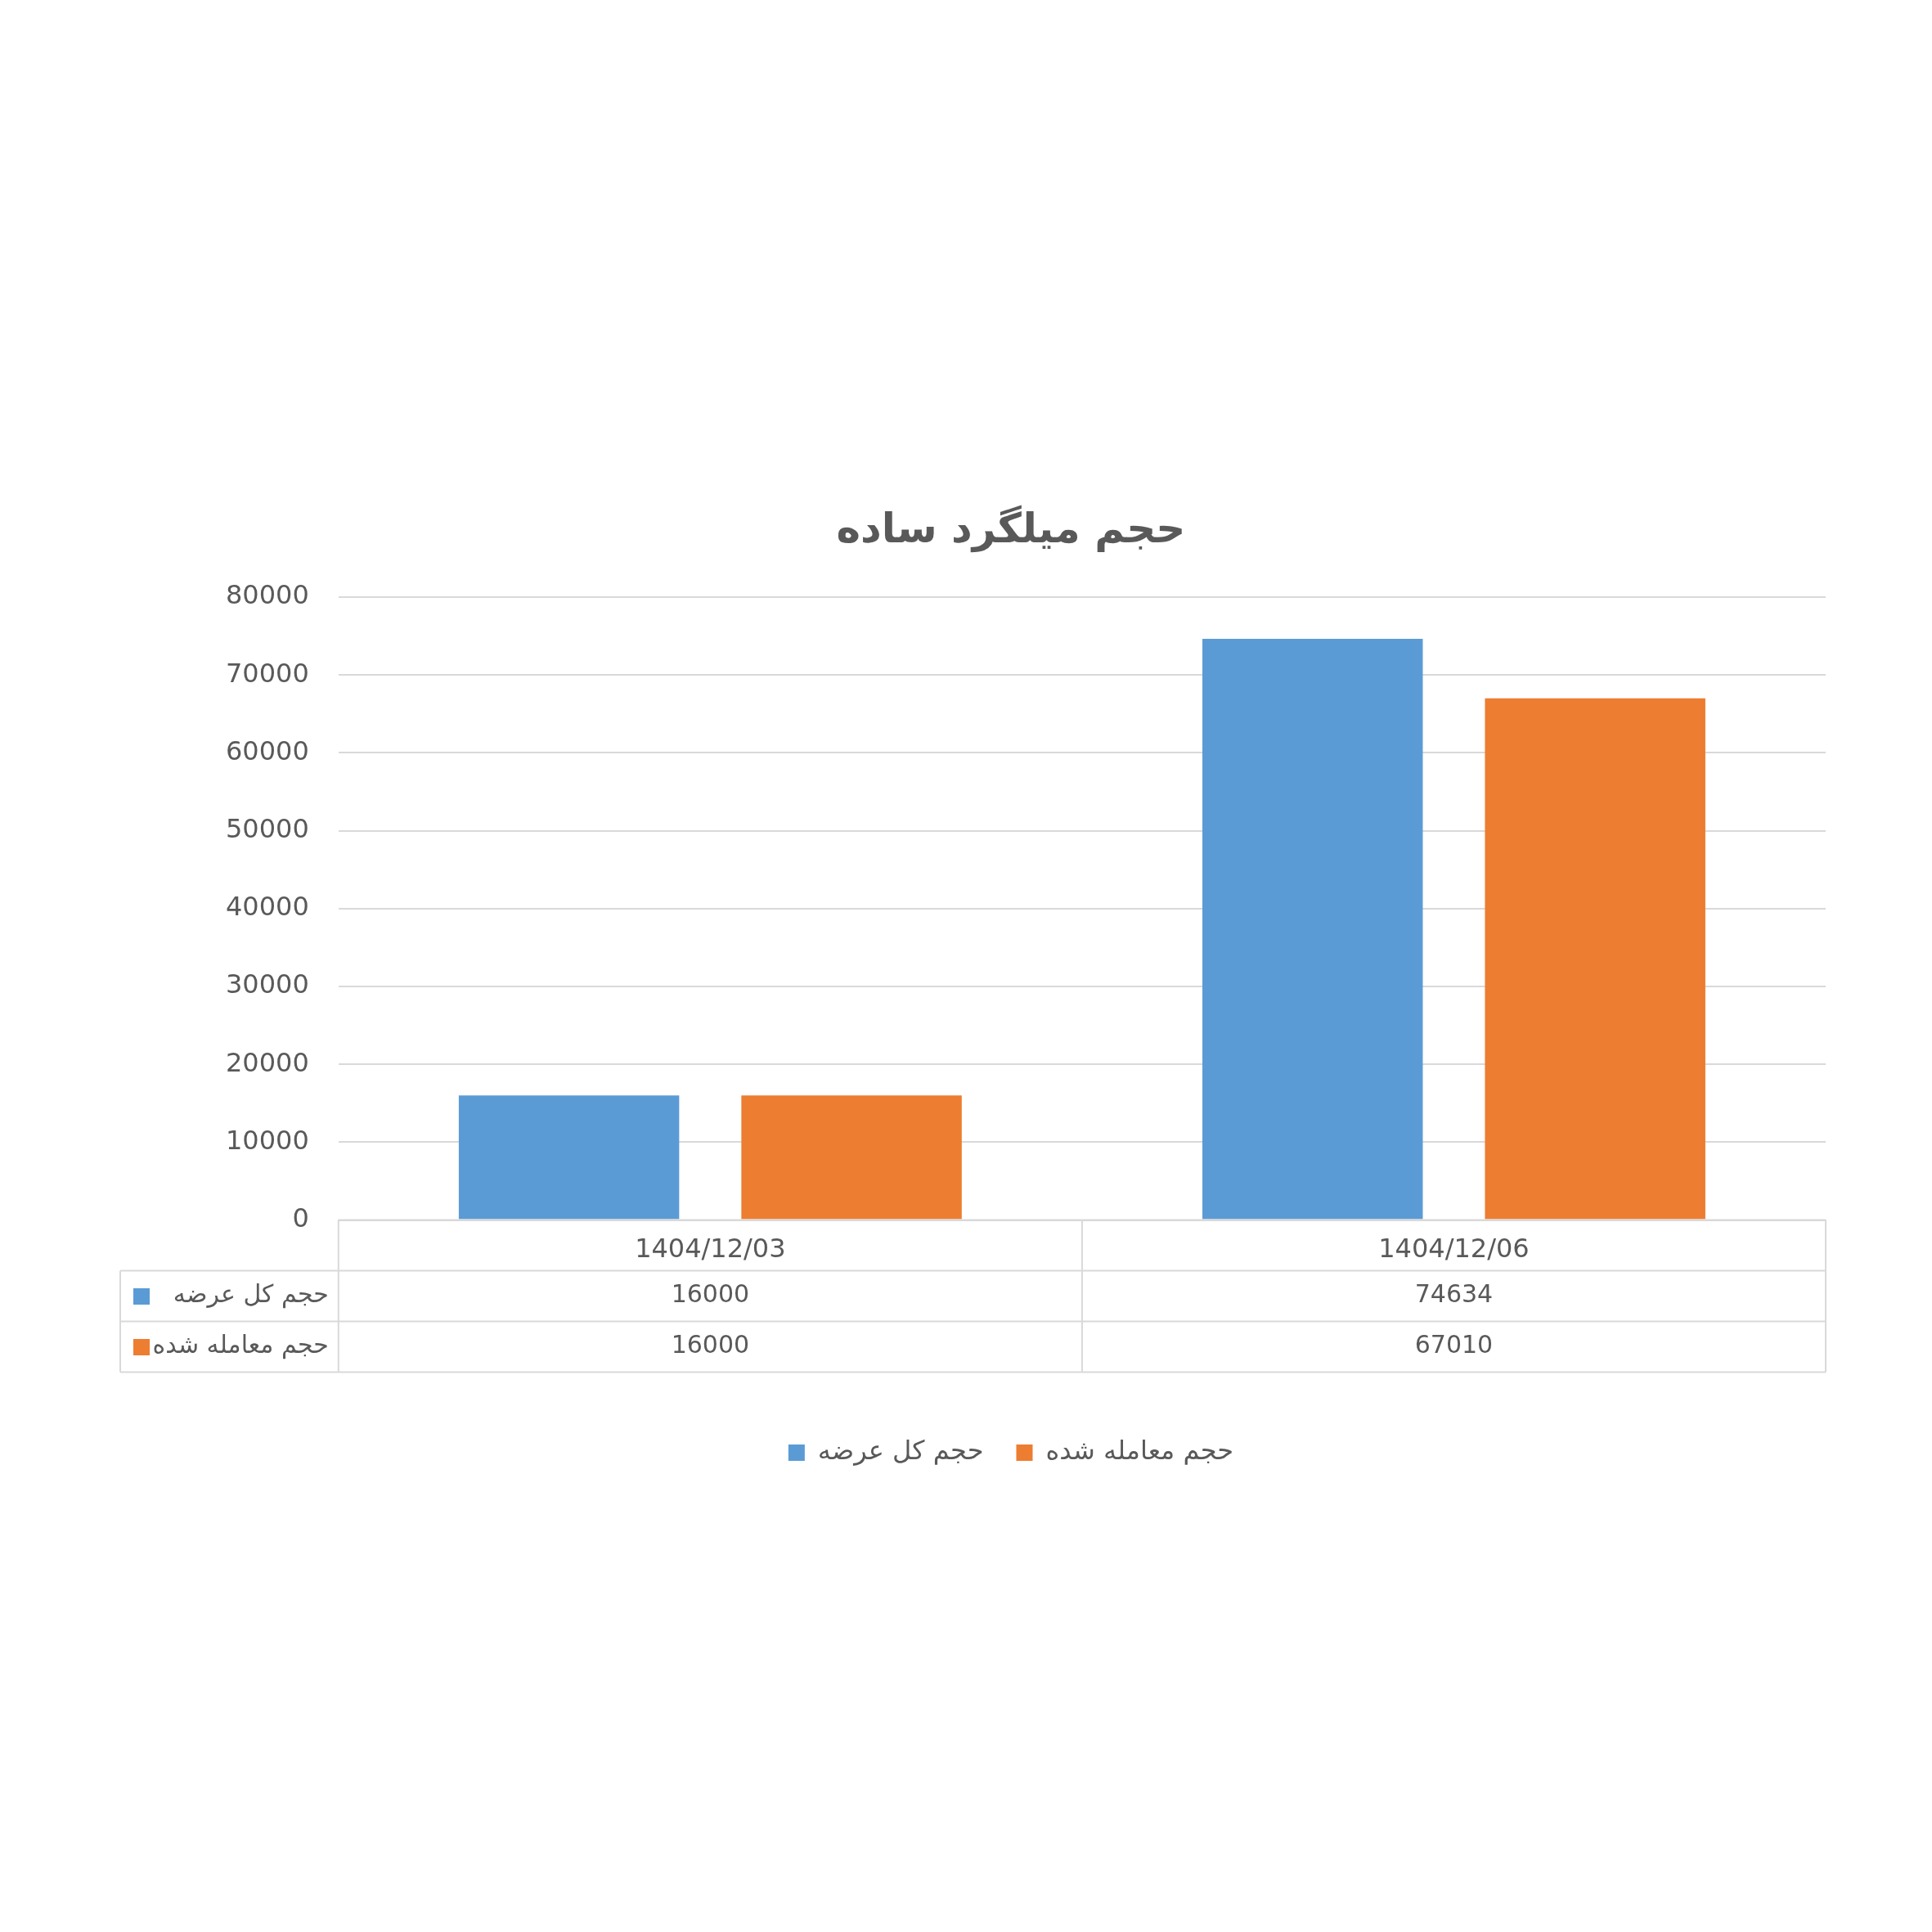 The height and width of the screenshot is (1932, 1932). What do you see at coordinates (267, 1062) in the screenshot?
I see `y-tick-label: 20000` at bounding box center [267, 1062].